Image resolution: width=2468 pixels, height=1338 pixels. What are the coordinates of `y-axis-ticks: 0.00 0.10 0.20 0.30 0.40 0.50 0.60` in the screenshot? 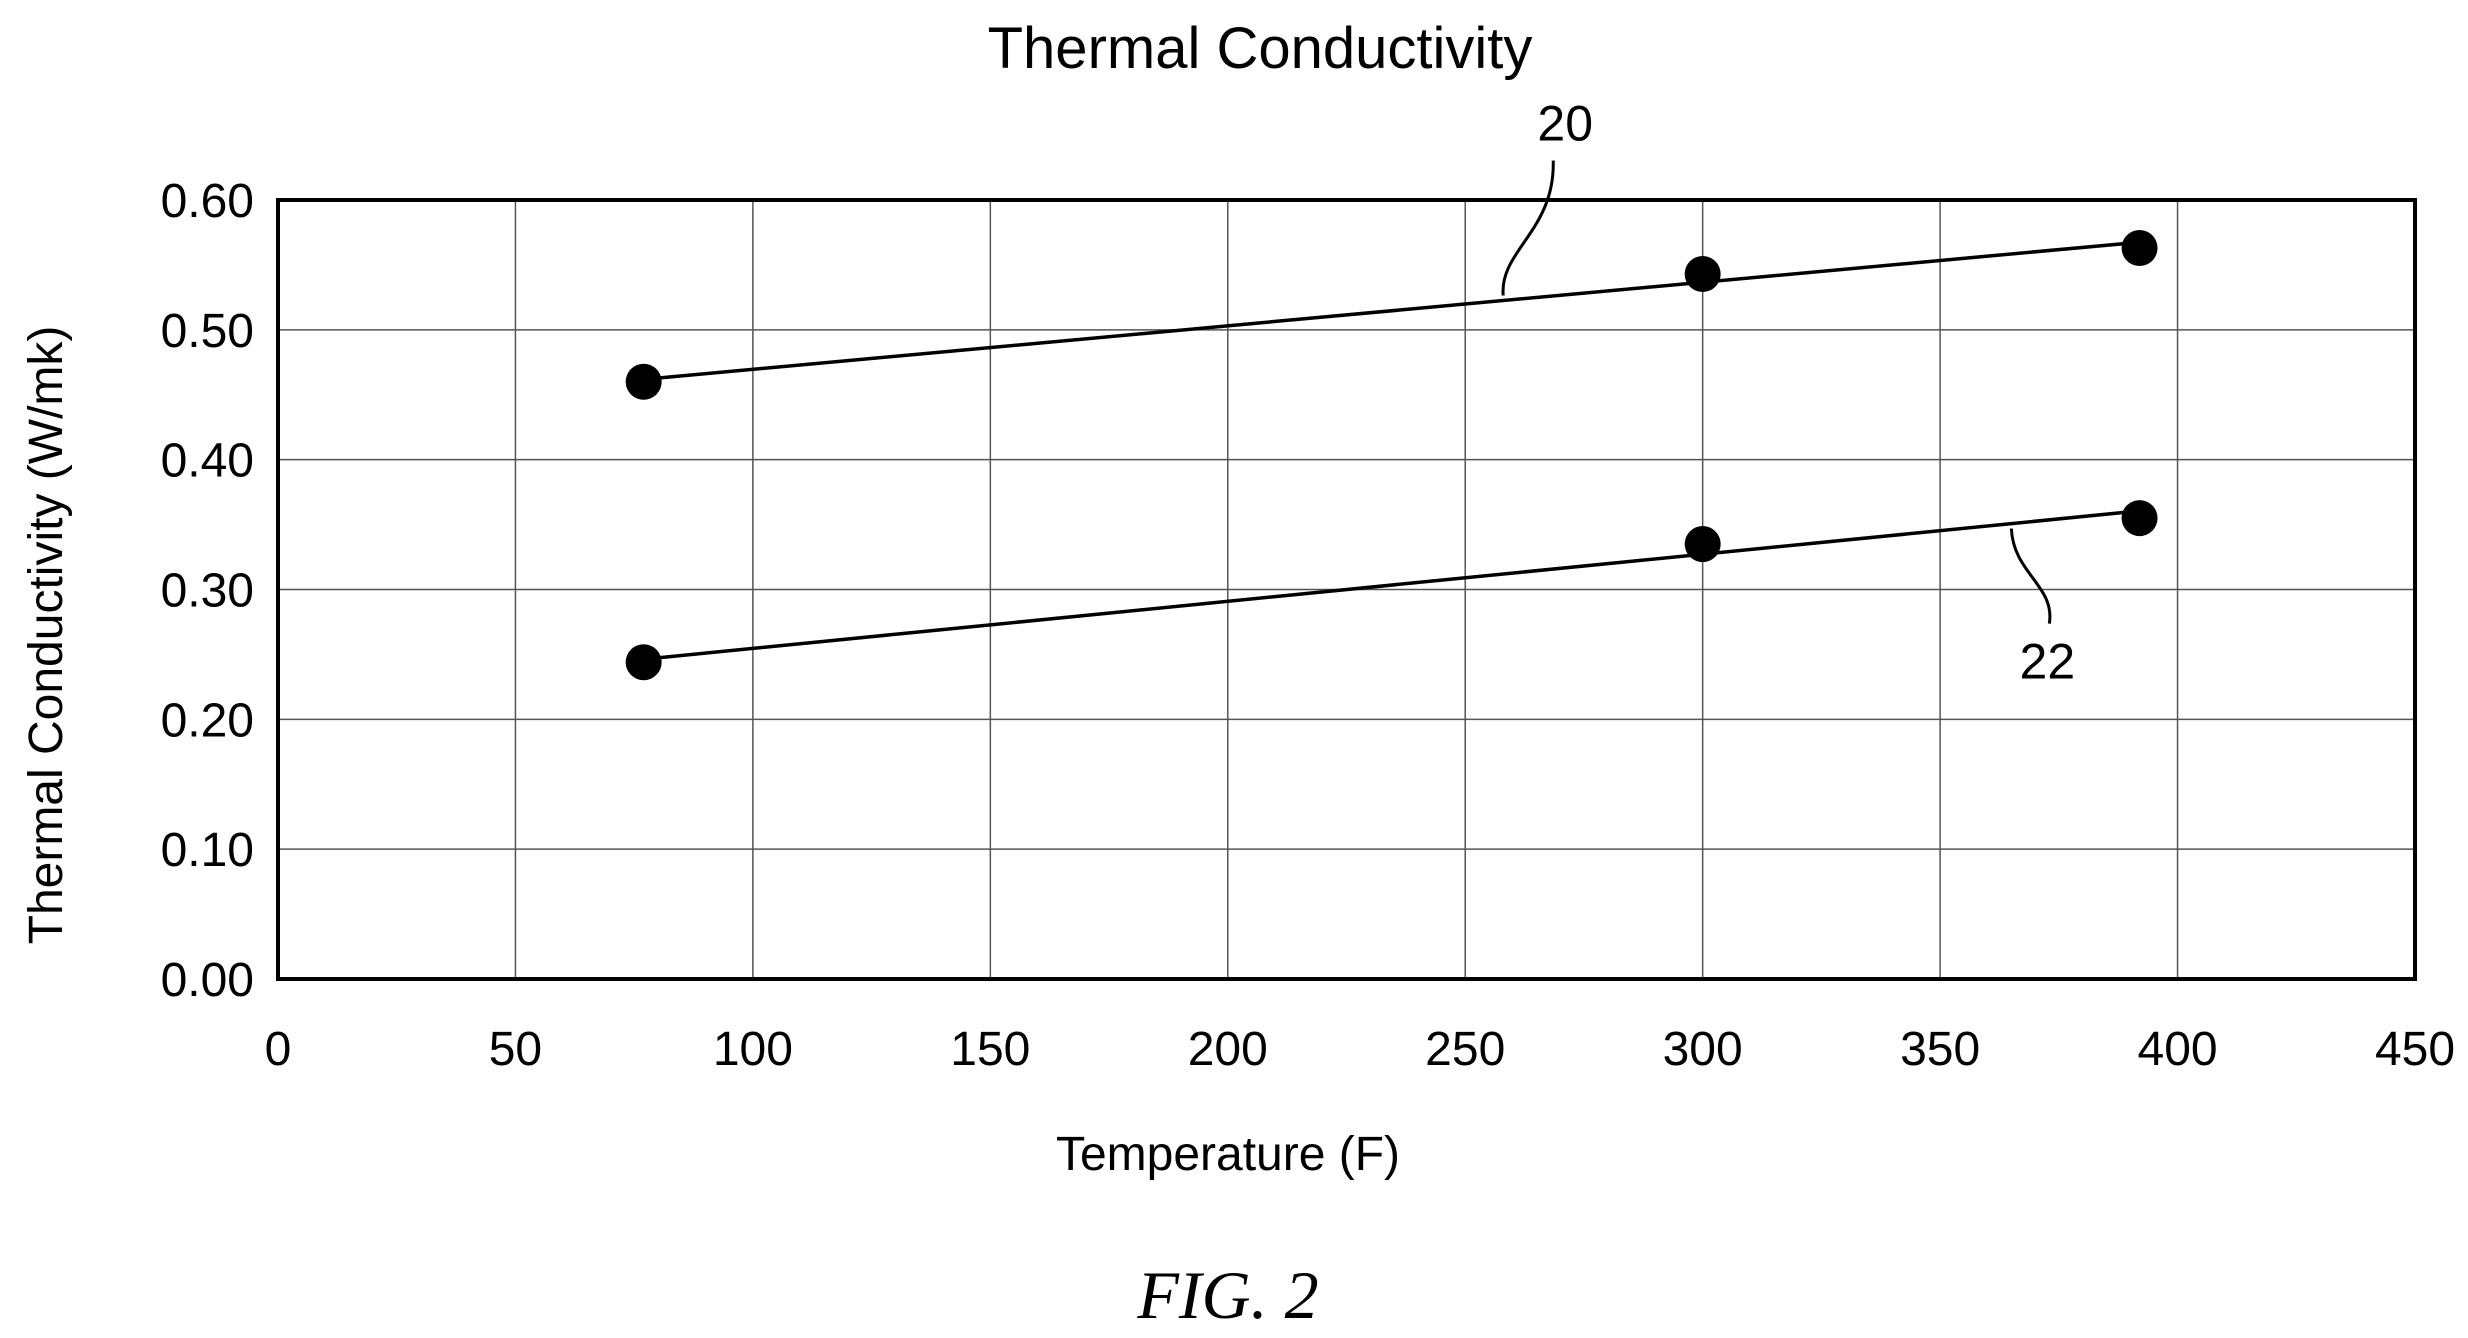 It's located at (207, 591).